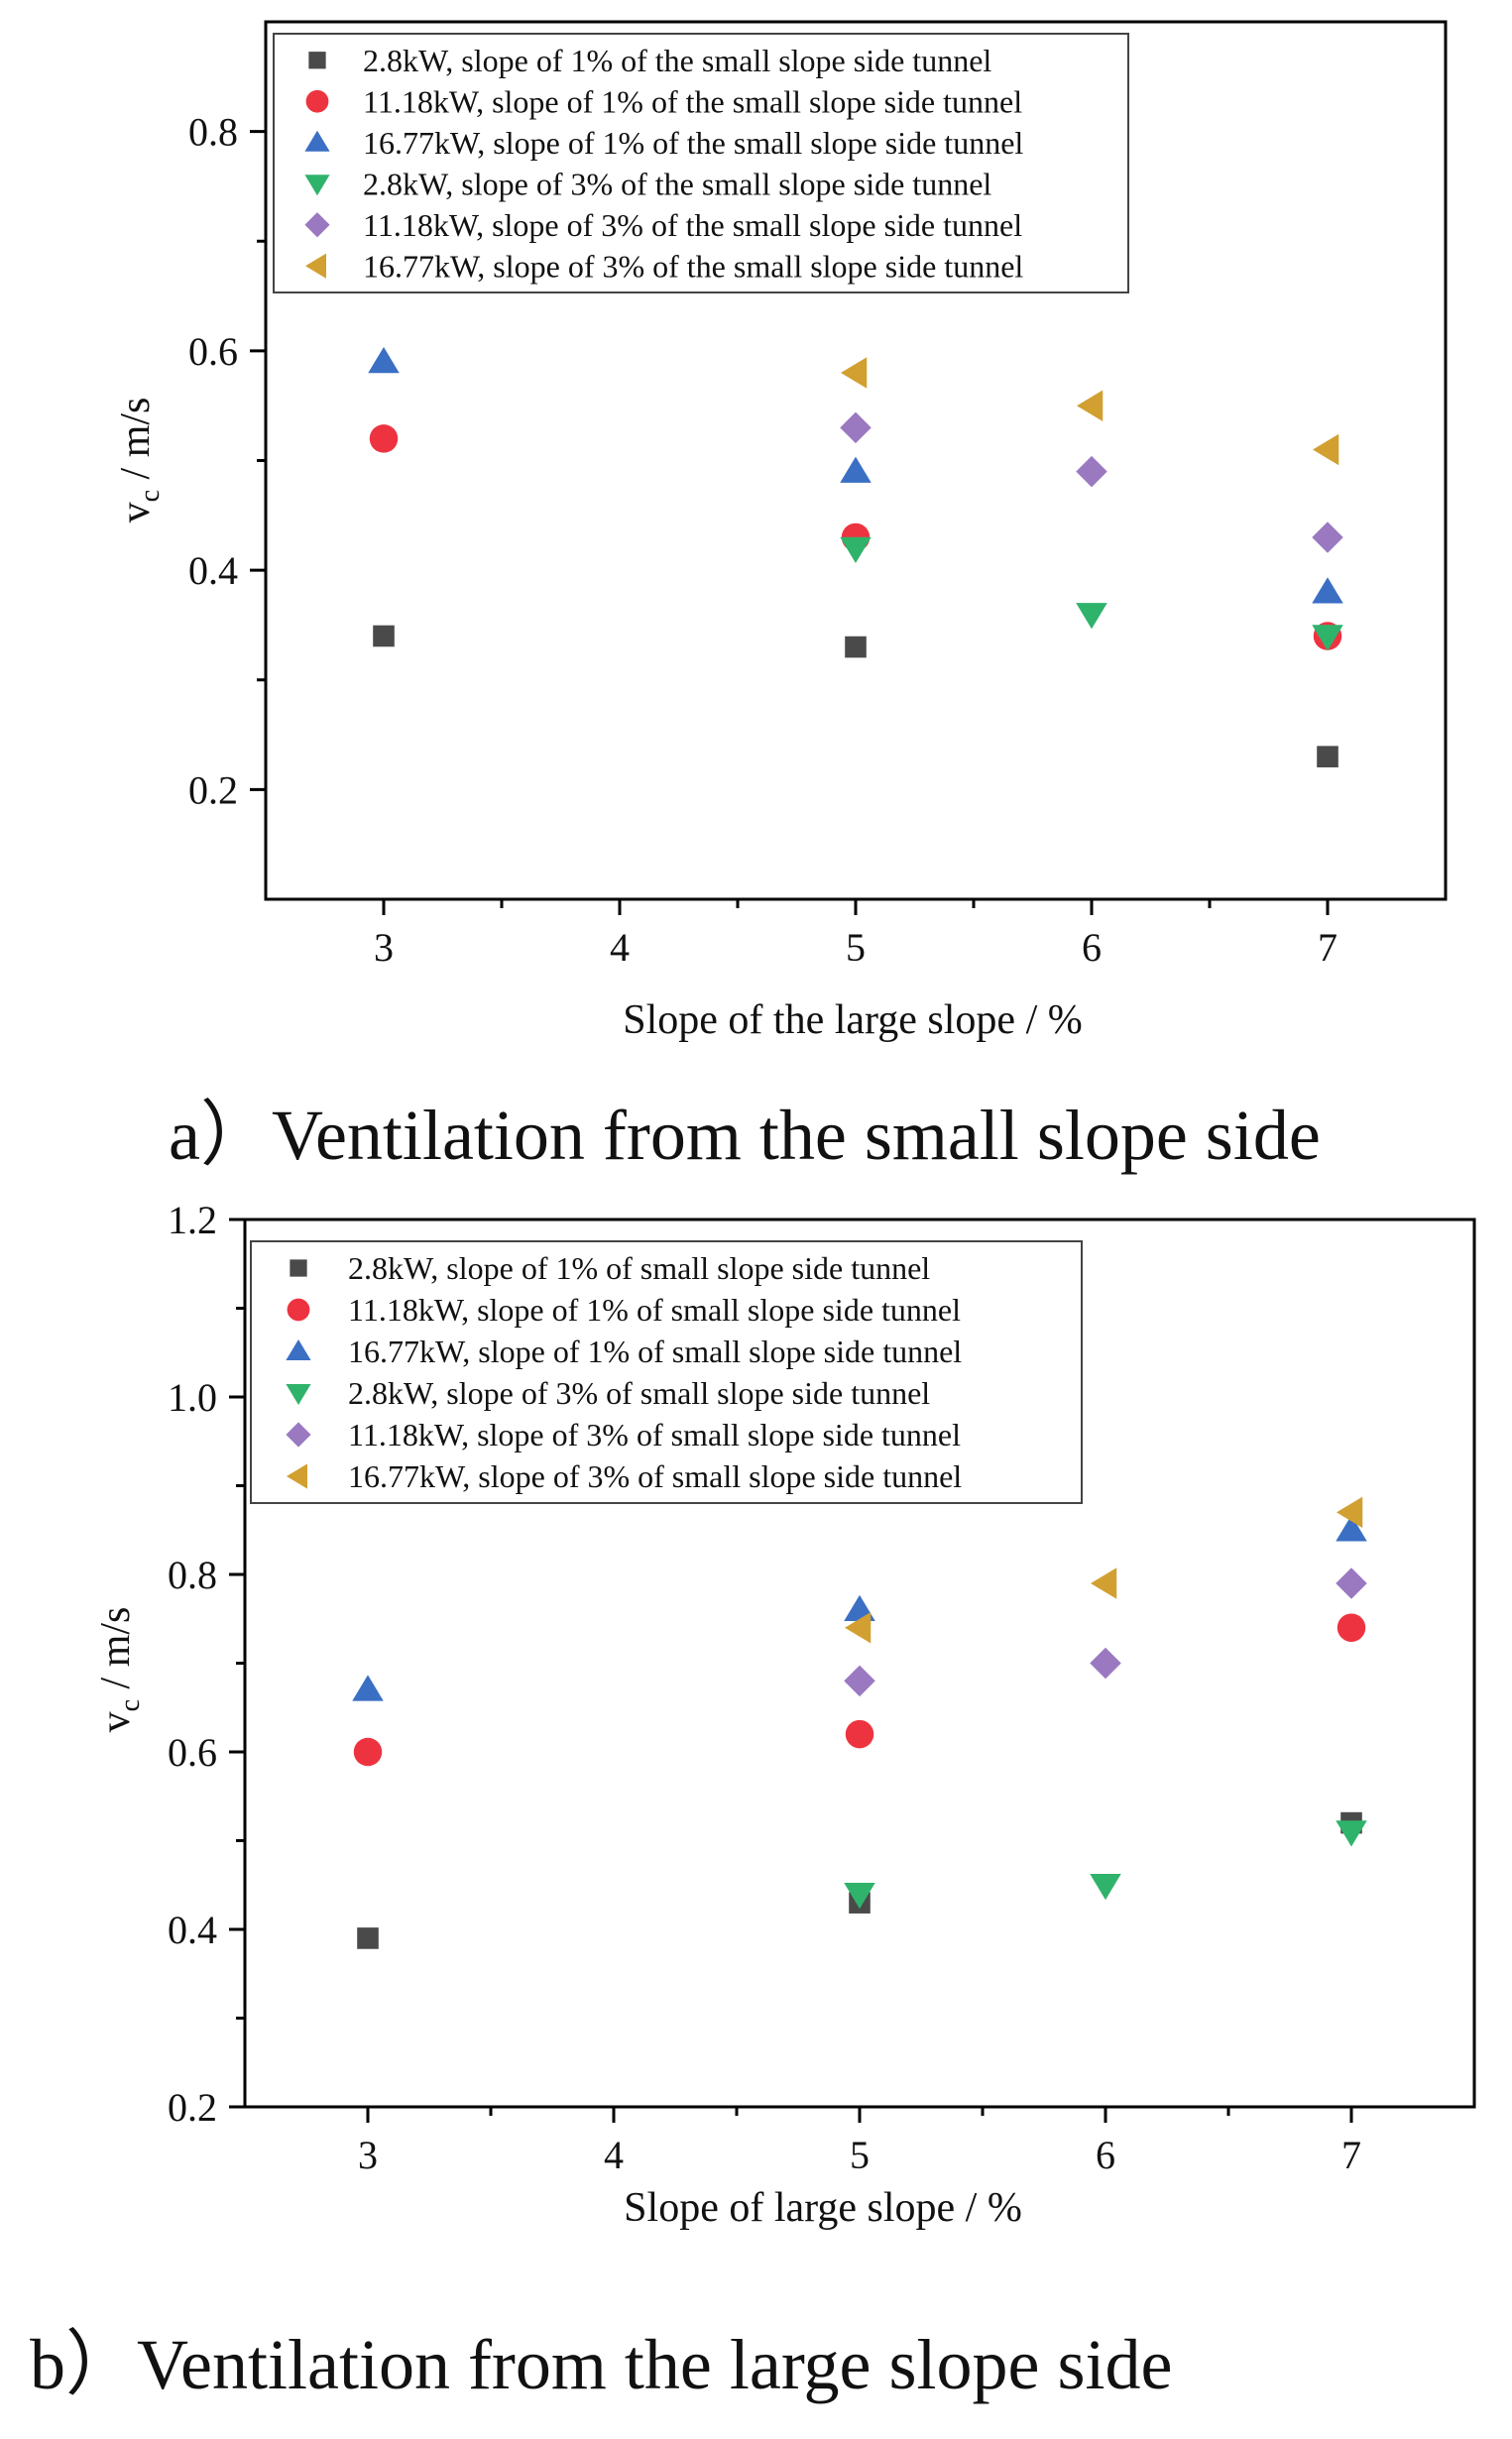  Describe the element at coordinates (666, 1372) in the screenshot. I see `chart-b-legend-box` at that location.